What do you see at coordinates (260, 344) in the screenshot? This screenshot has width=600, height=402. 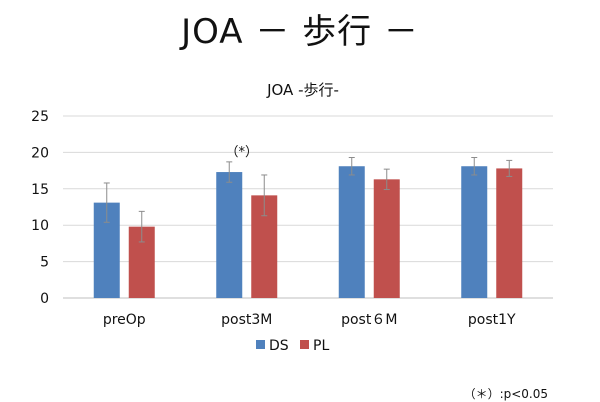 I see `legend-swatch-ds` at bounding box center [260, 344].